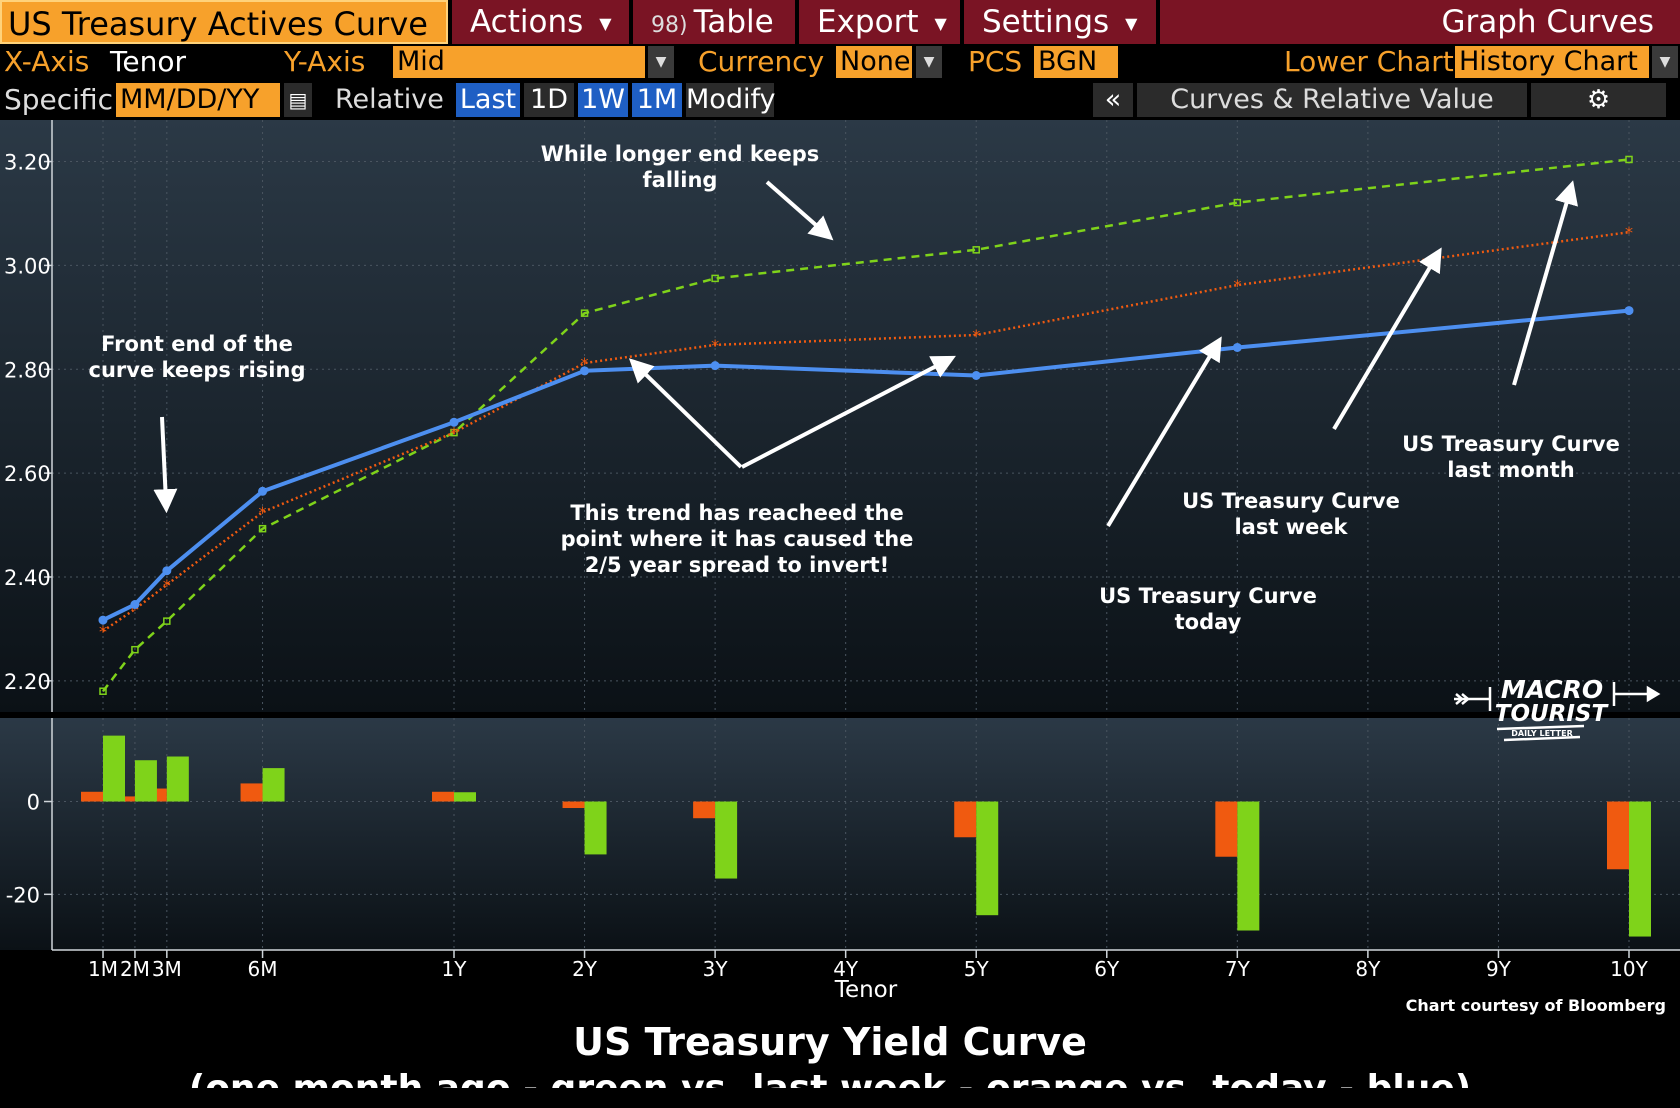 This screenshot has width=1680, height=1108. What do you see at coordinates (455, 969) in the screenshot?
I see `x-tick-label: 1Y` at bounding box center [455, 969].